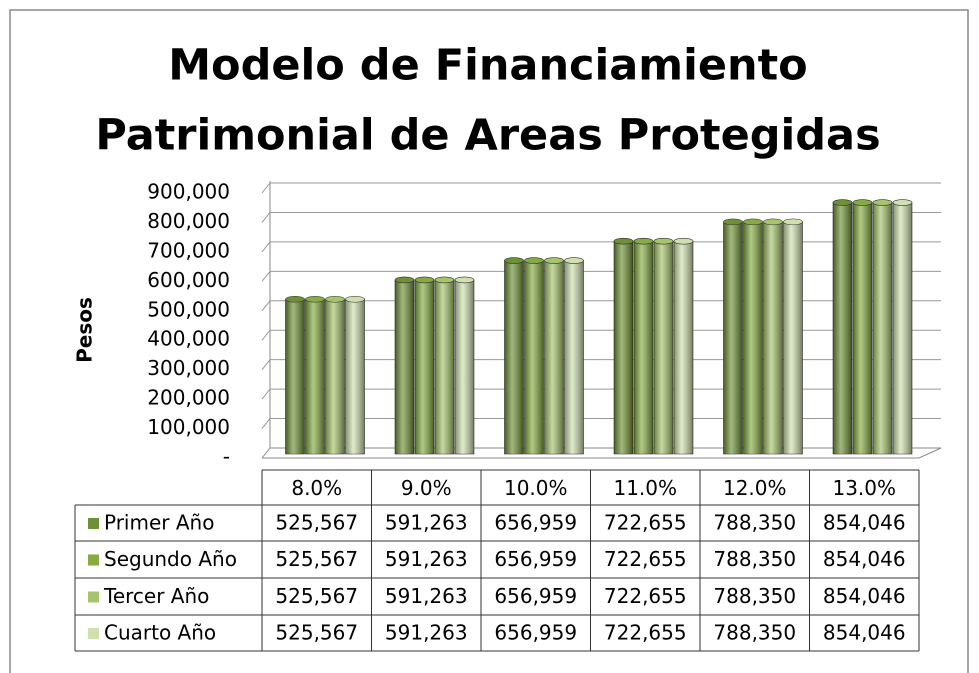  I want to click on x-tick-label: 8.0%, so click(316, 488).